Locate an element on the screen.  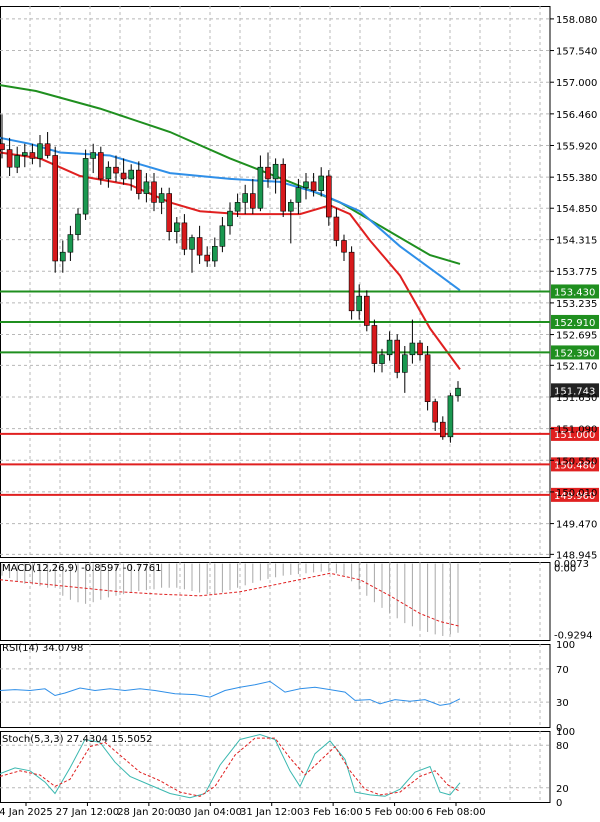
level-badge-label: 152.390 is located at coordinates (574, 353).